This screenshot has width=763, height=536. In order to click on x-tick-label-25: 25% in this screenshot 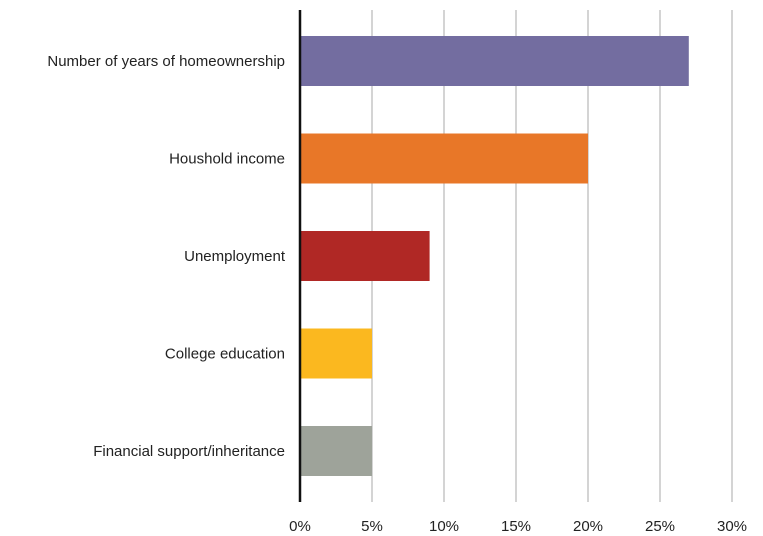, I will do `click(660, 526)`.